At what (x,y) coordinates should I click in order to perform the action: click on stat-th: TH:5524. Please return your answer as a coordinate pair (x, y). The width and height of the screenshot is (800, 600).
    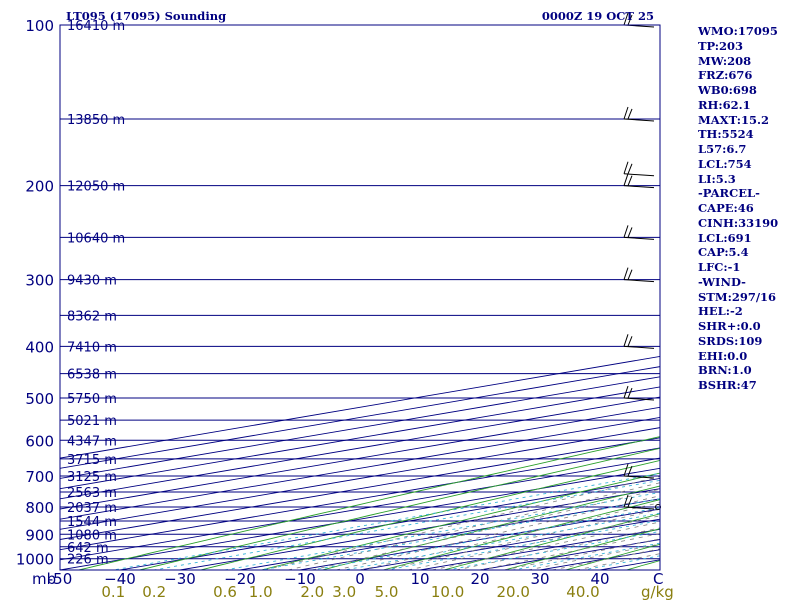
    Looking at the image, I should click on (726, 134).